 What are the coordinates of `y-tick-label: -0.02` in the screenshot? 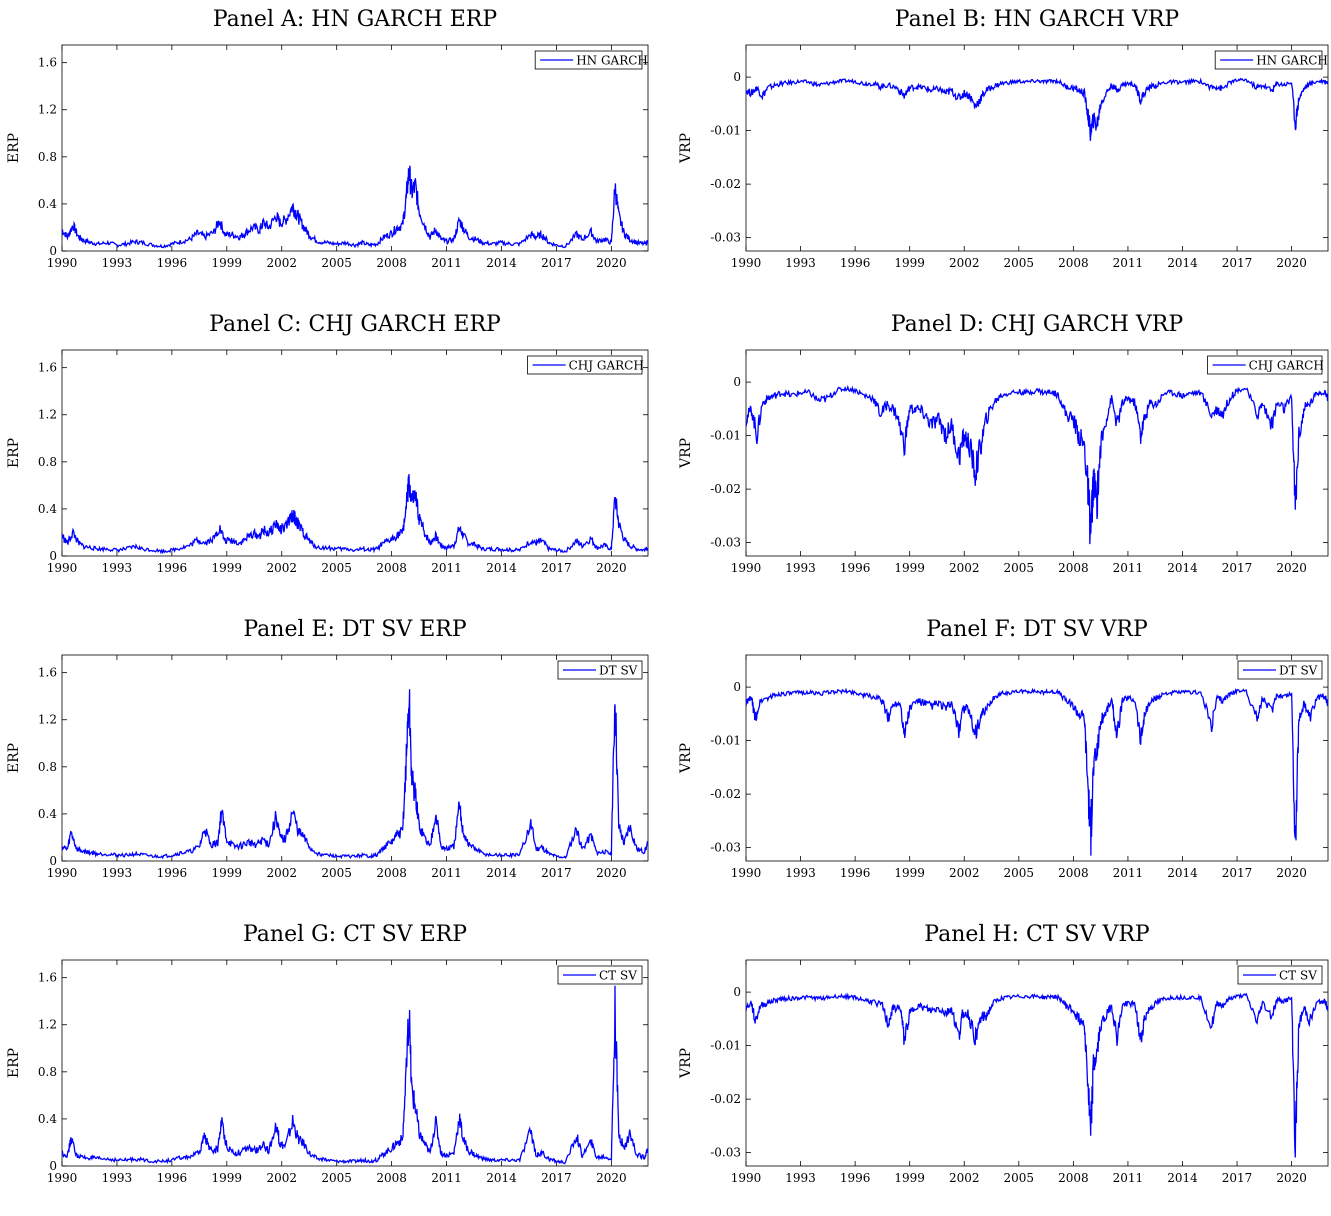 It's located at (725, 794).